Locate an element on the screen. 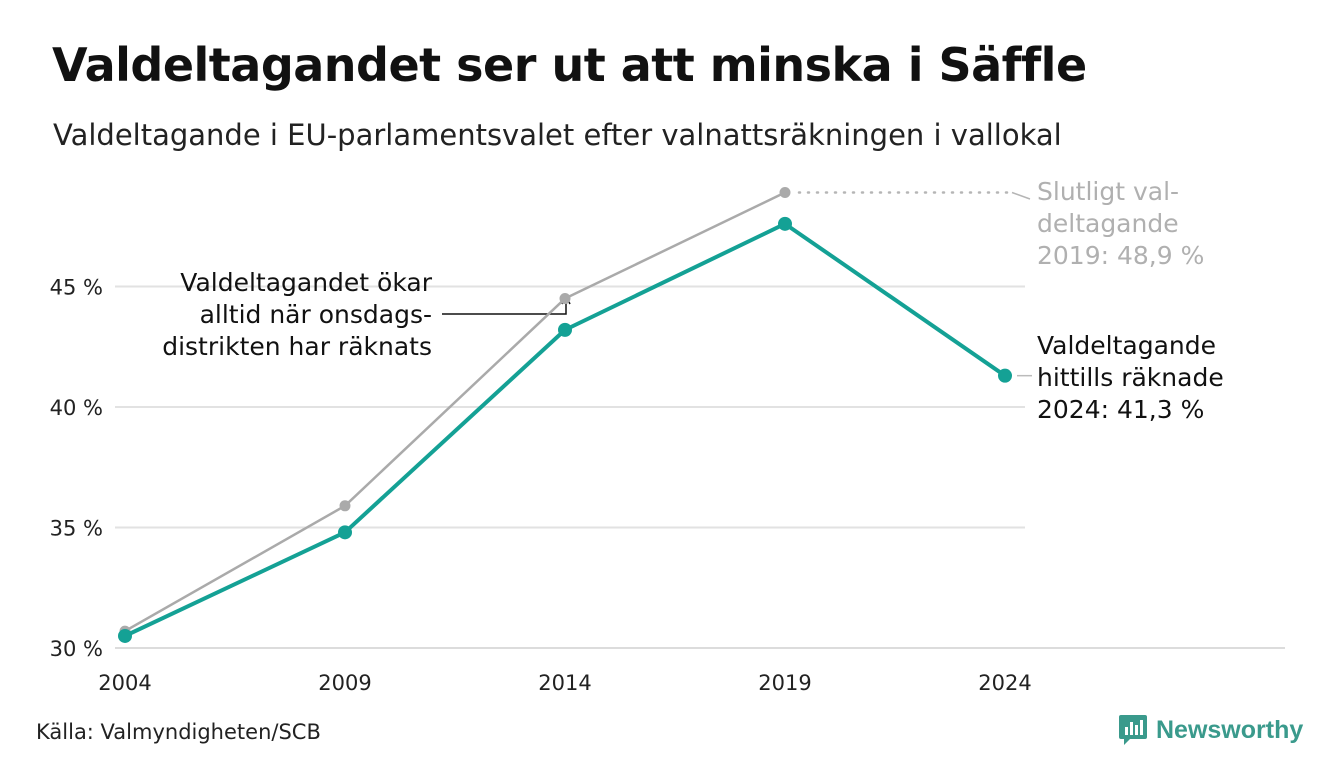  onsdag-note-line: alltid när onsdags- is located at coordinates (316, 314).